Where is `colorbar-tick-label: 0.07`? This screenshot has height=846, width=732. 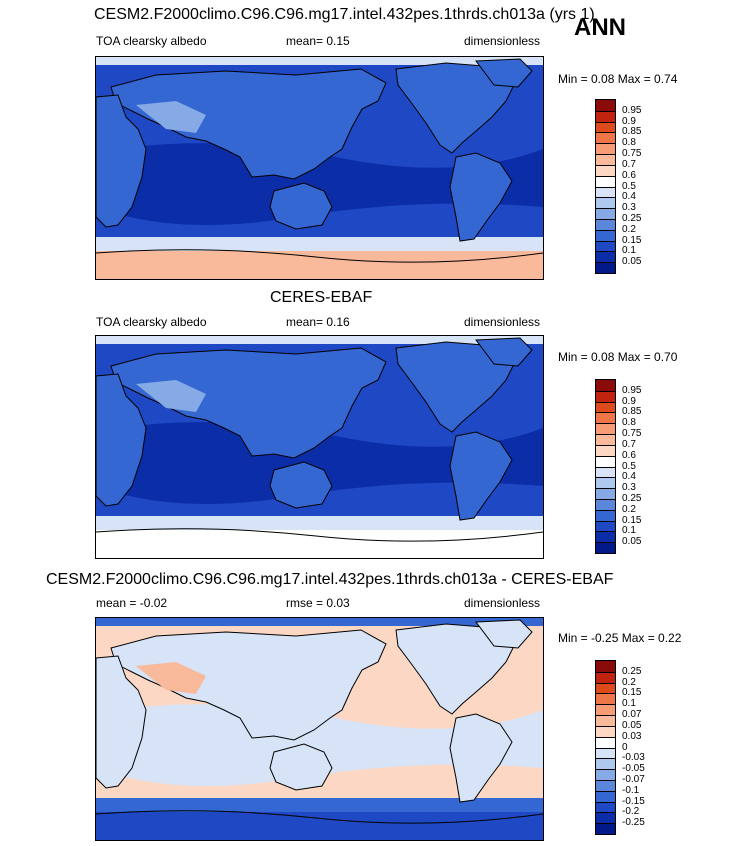
colorbar-tick-label: 0.07 is located at coordinates (632, 715).